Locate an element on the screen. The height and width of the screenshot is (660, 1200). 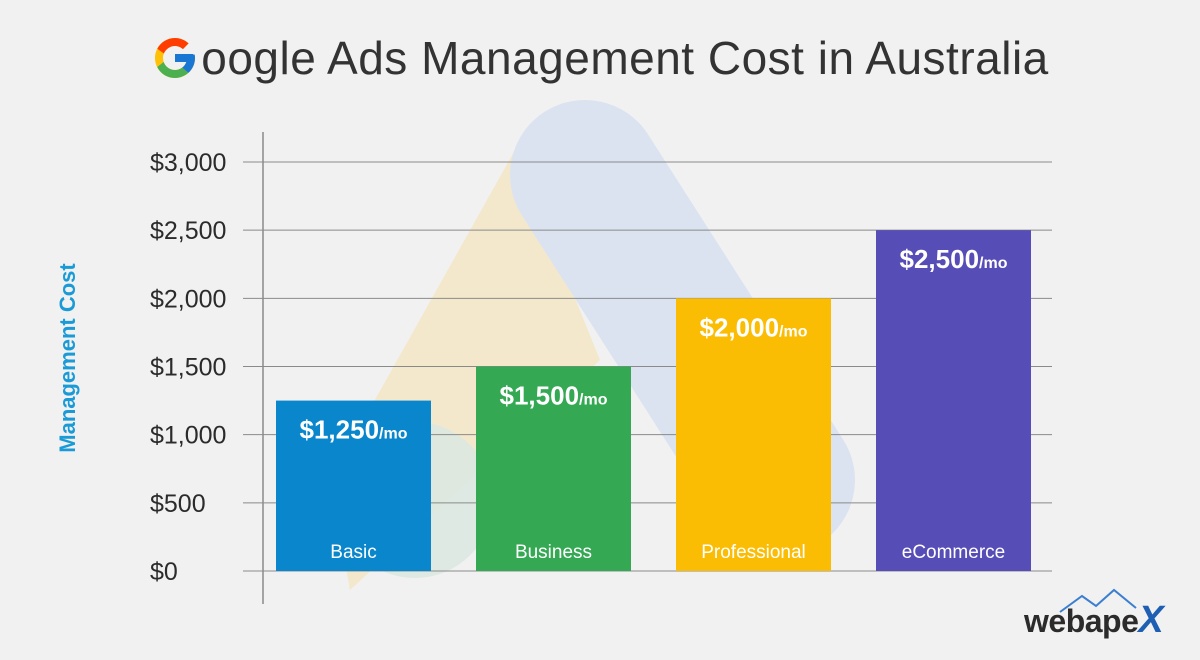
bar-value-label: $2,500/mo is located at coordinates (954, 259).